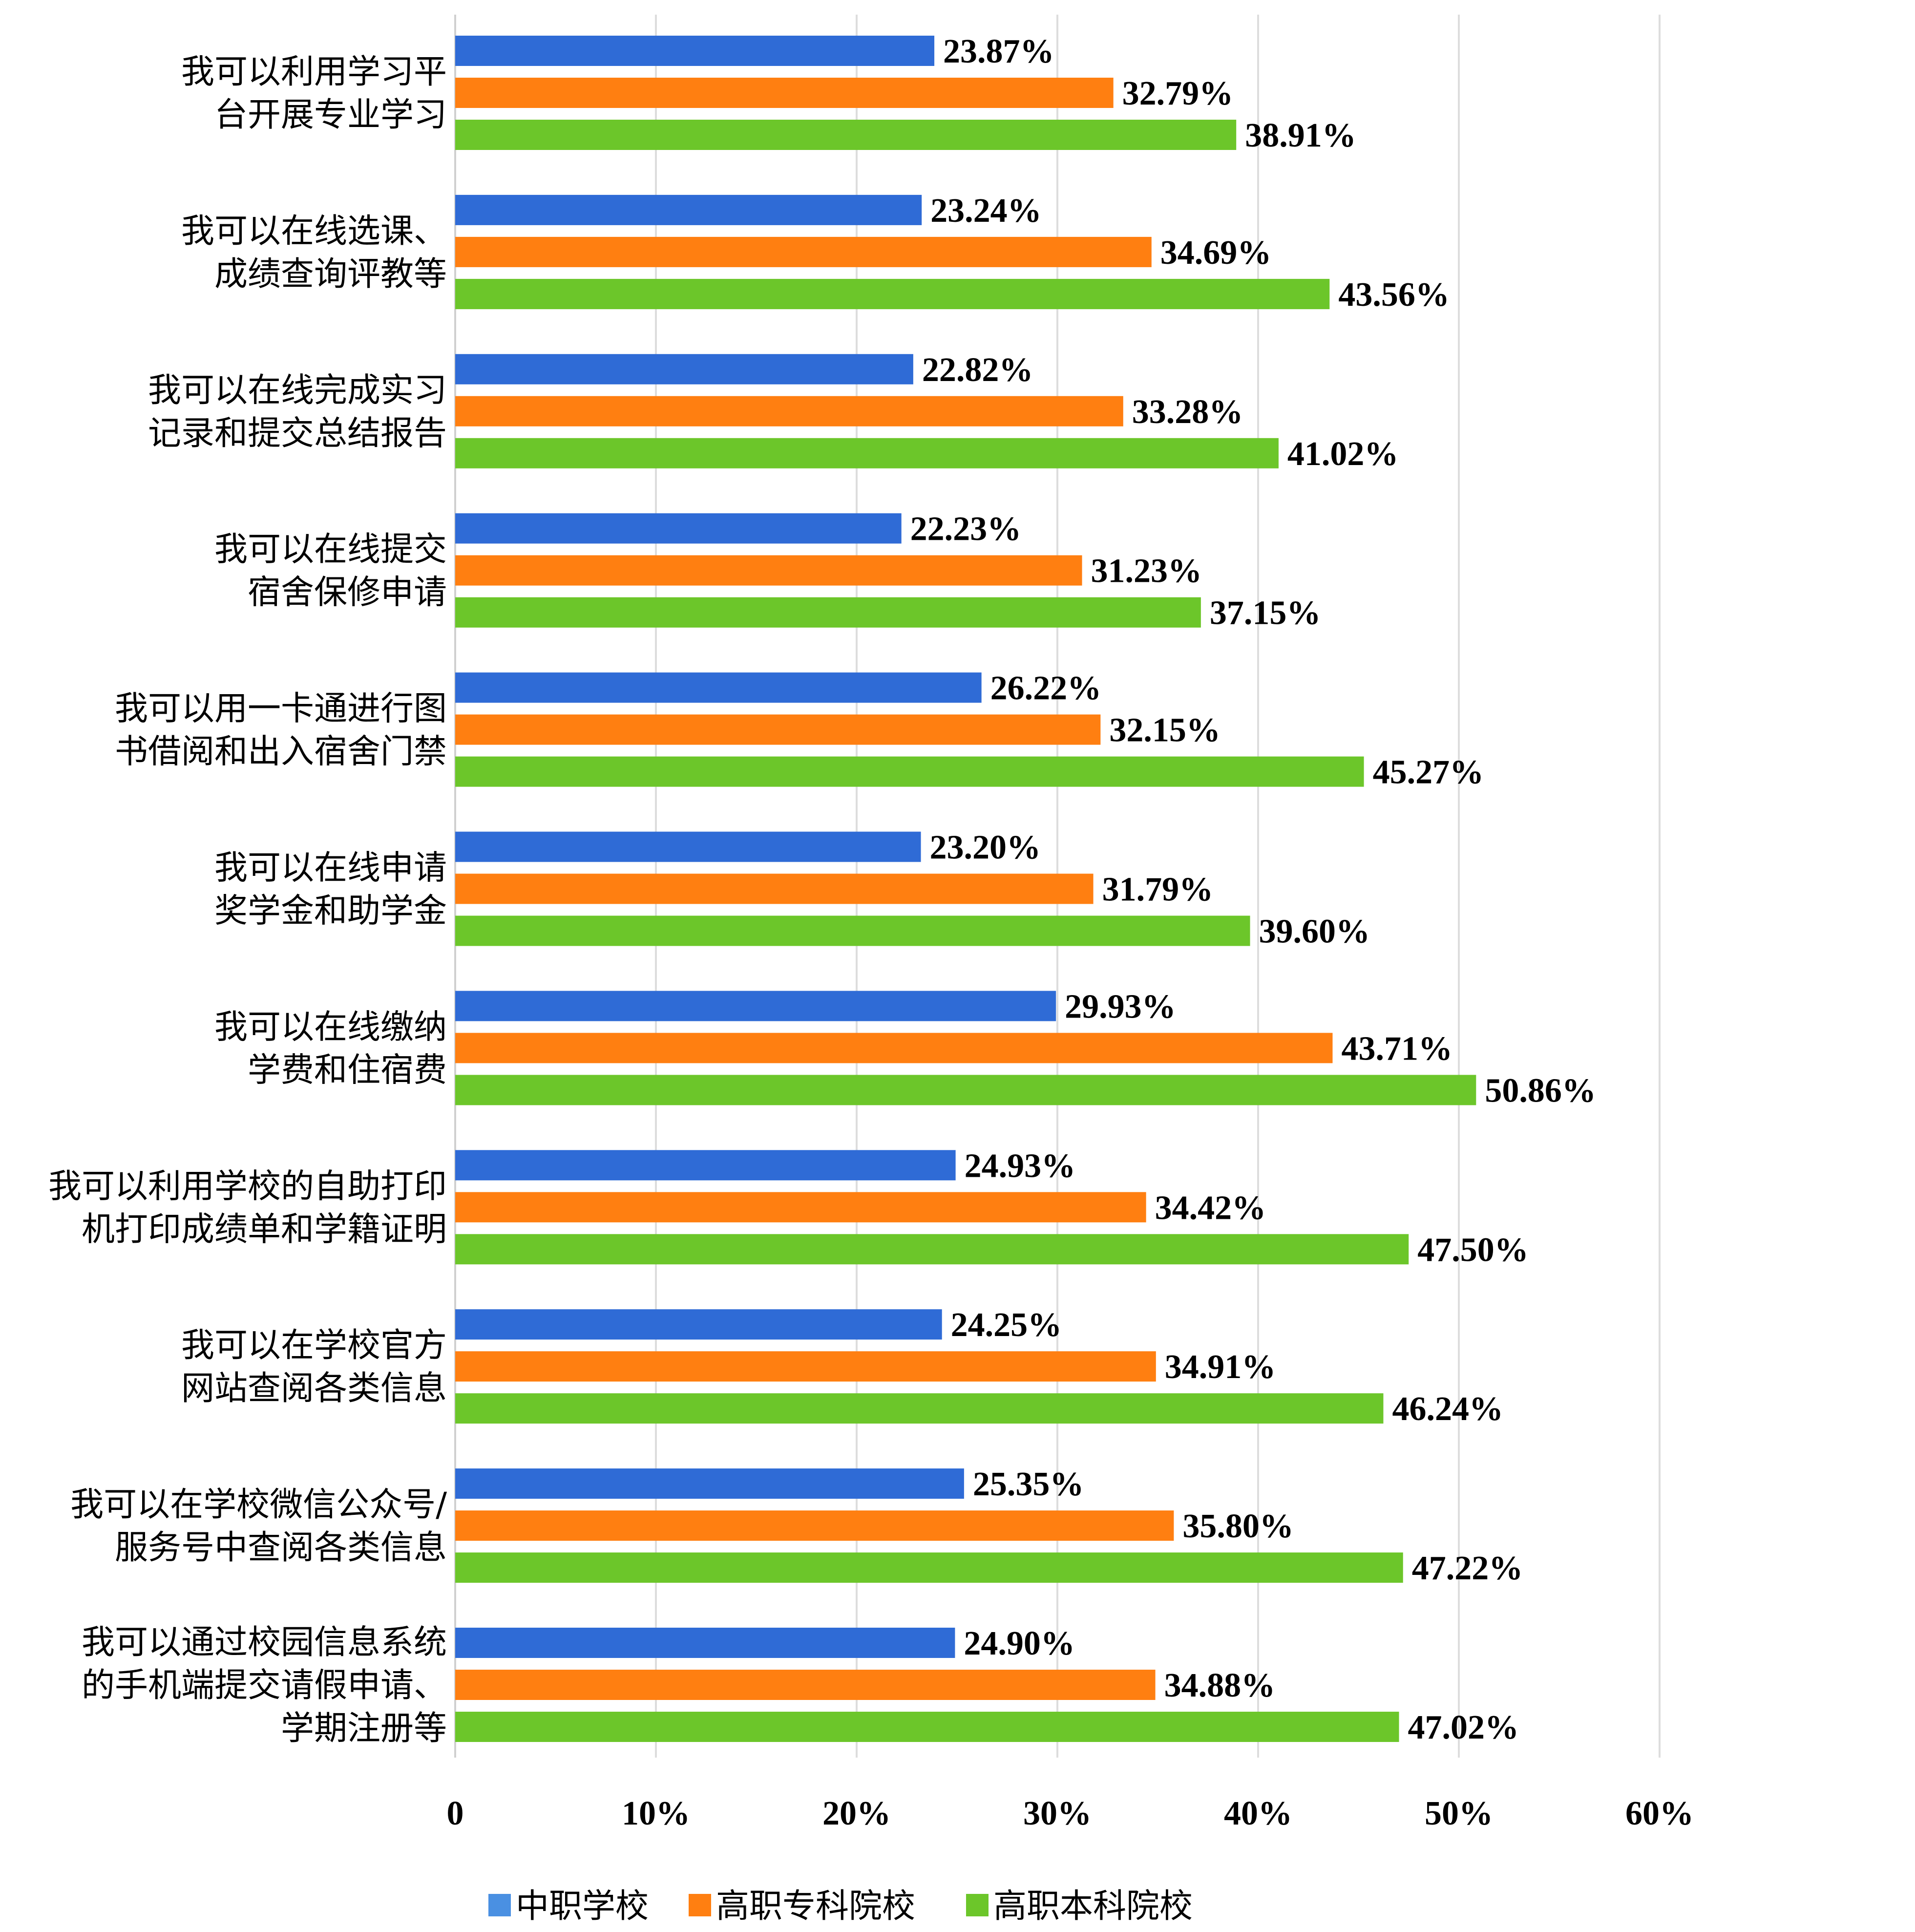 The image size is (1915, 1932). What do you see at coordinates (1210, 1208) in the screenshot?
I see `data-label: 34.42%` at bounding box center [1210, 1208].